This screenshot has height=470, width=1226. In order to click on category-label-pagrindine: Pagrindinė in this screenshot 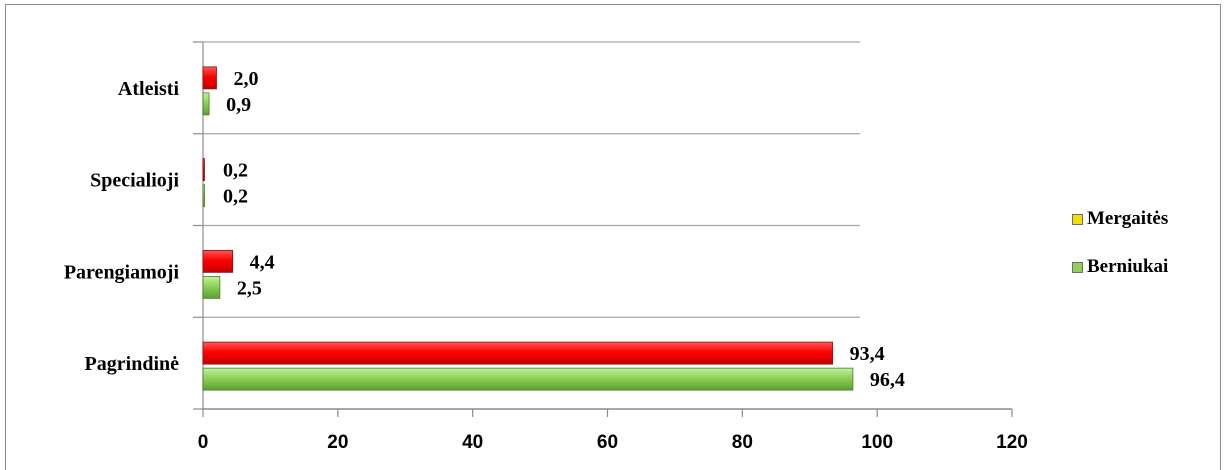, I will do `click(132, 364)`.